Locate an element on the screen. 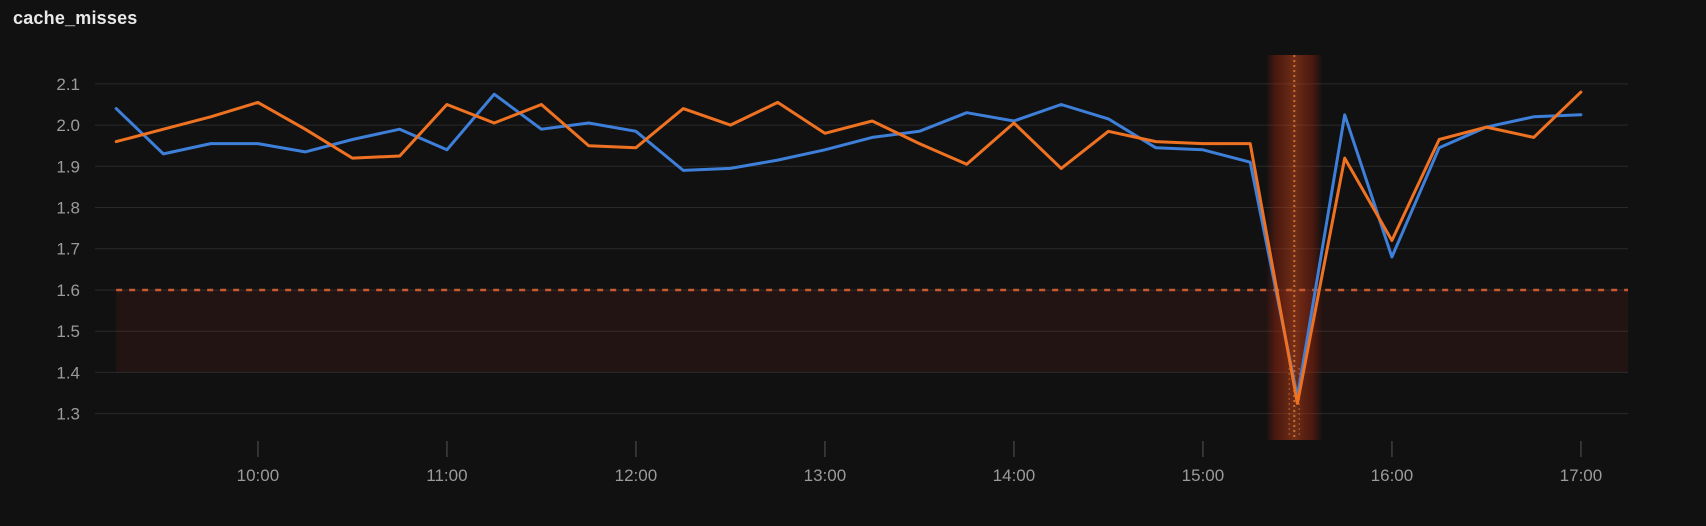 The width and height of the screenshot is (1706, 526). y-axis-tick-label: 1.5 is located at coordinates (68, 331).